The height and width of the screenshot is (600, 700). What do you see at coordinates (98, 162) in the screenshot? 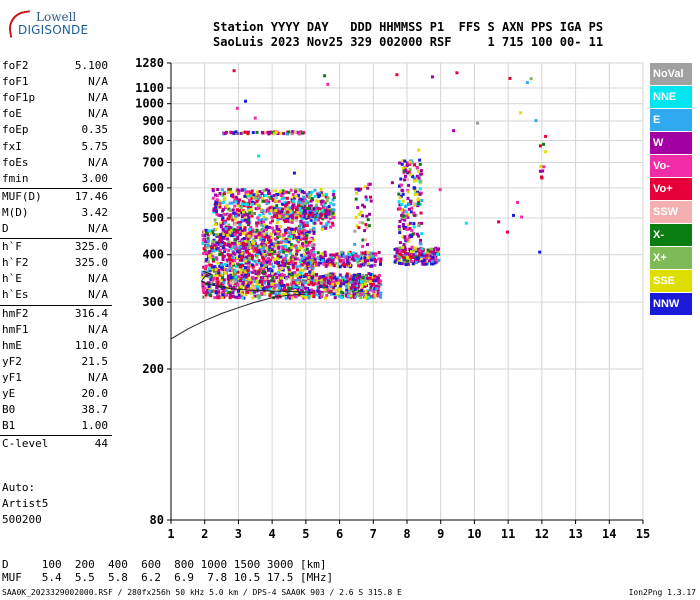
I see `parameter-value: N/A` at bounding box center [98, 162].